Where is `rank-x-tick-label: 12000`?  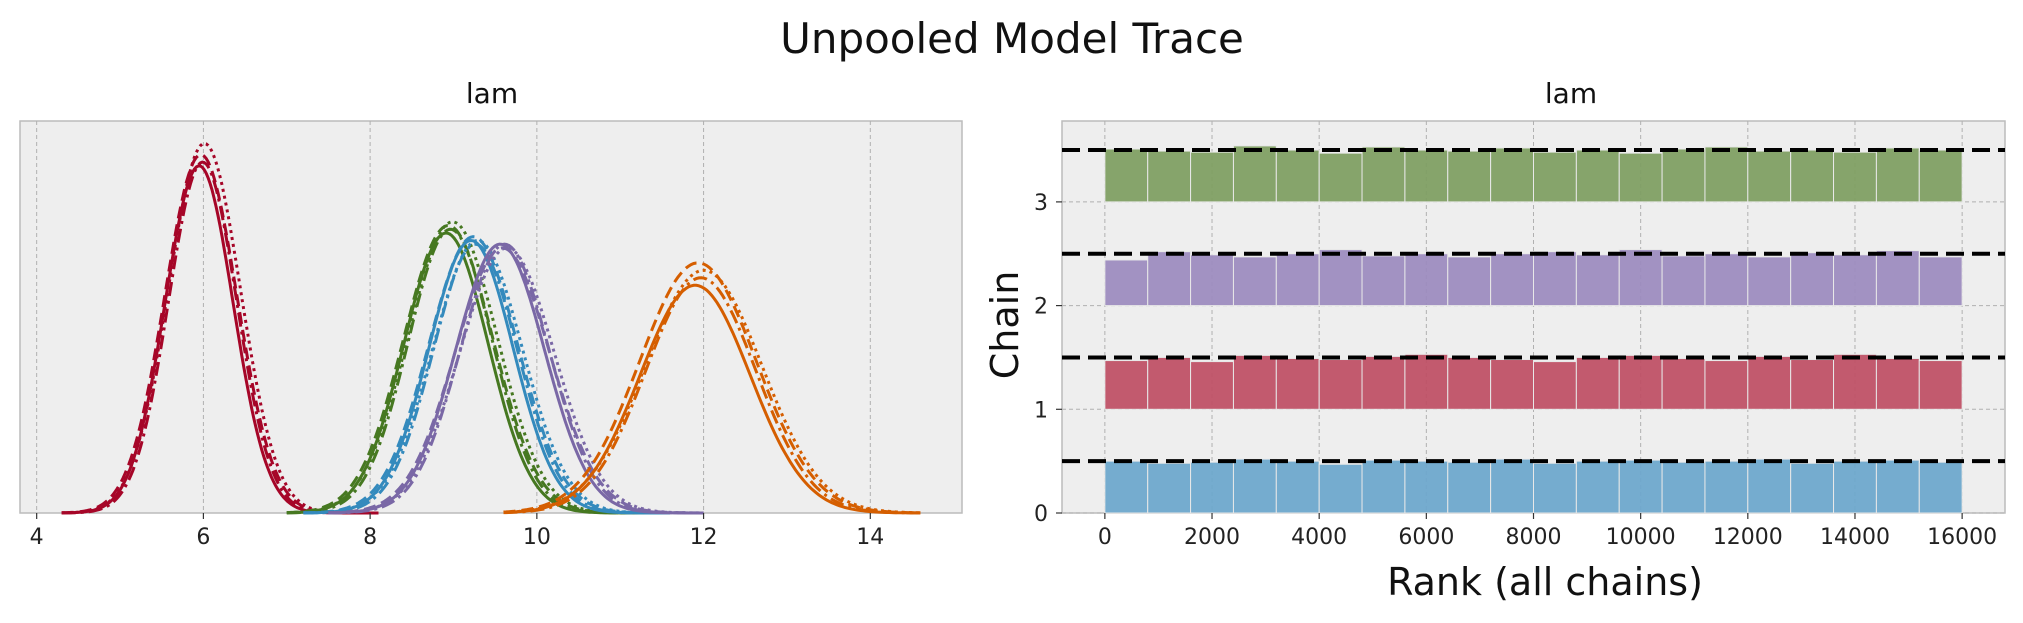 rank-x-tick-label: 12000 is located at coordinates (1748, 537).